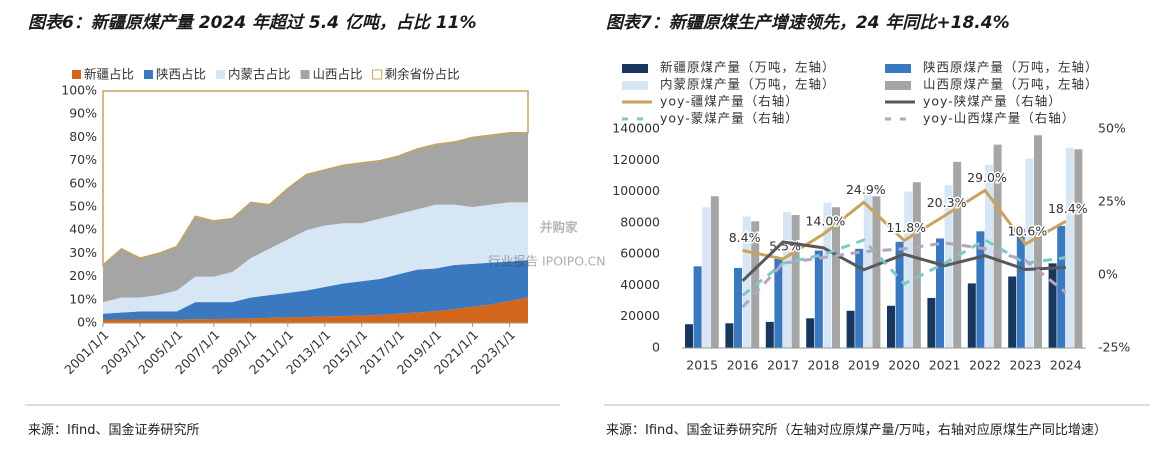 The height and width of the screenshot is (462, 1168). I want to click on legend-label: 新疆占比, so click(109, 74).